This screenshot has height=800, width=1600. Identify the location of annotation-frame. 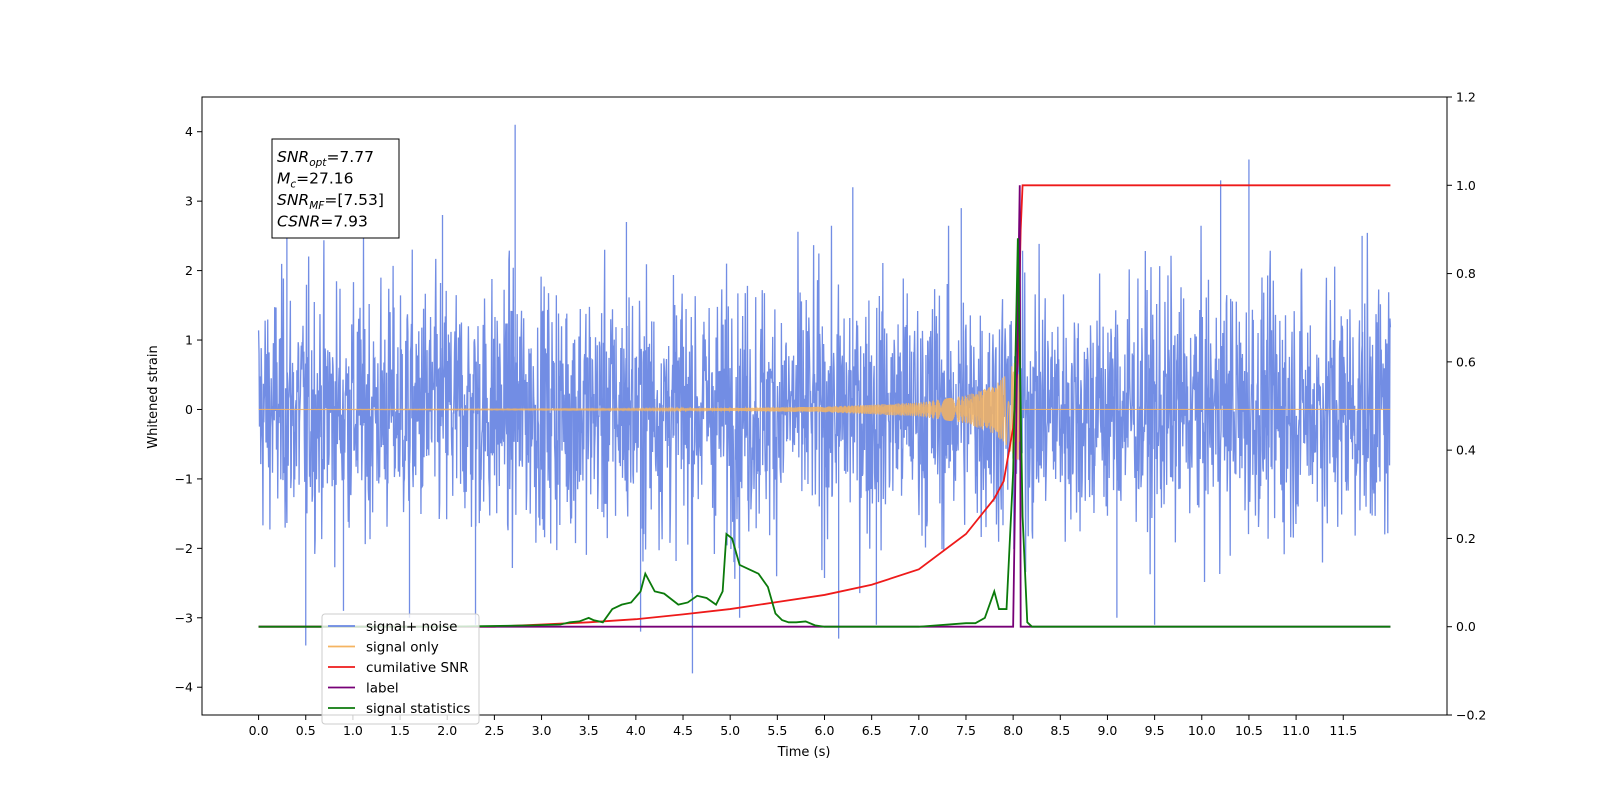
(335, 188).